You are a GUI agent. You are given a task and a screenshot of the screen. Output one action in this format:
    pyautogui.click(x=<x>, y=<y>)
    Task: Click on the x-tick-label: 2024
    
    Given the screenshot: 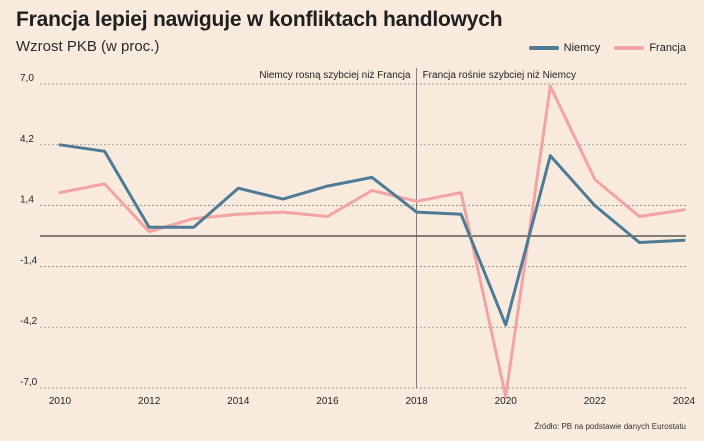 What is the action you would take?
    pyautogui.click(x=684, y=401)
    